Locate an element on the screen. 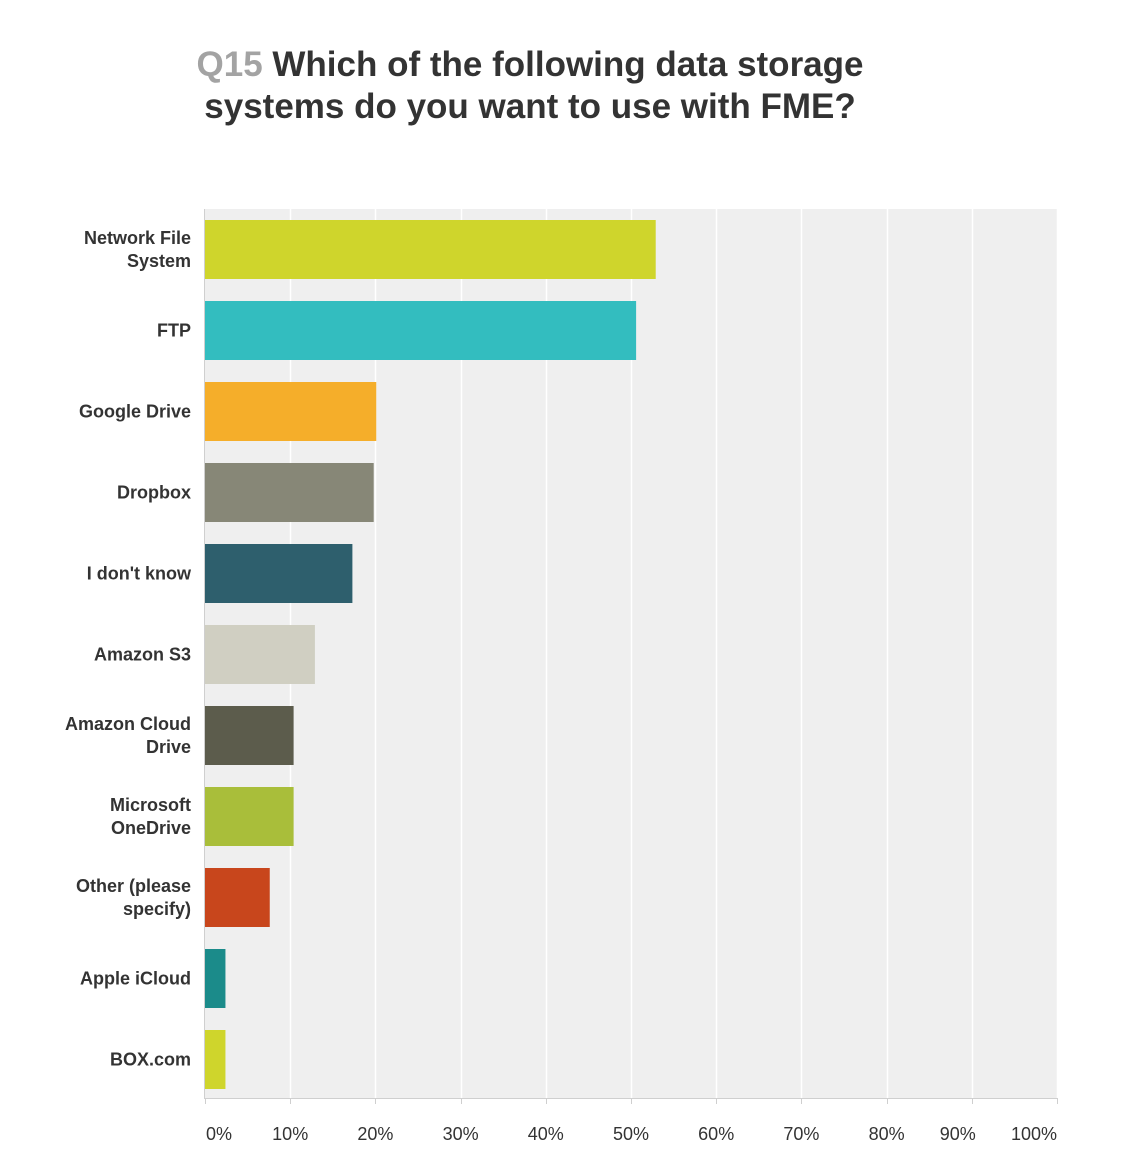 The height and width of the screenshot is (1174, 1122). x-tick-label: 100% is located at coordinates (1034, 1134).